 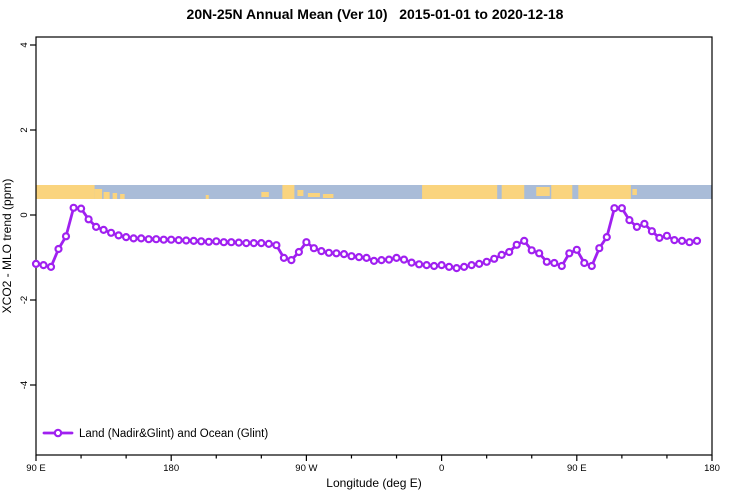 What do you see at coordinates (373, 483) in the screenshot?
I see `x-axis-title: Longitude (deg E)` at bounding box center [373, 483].